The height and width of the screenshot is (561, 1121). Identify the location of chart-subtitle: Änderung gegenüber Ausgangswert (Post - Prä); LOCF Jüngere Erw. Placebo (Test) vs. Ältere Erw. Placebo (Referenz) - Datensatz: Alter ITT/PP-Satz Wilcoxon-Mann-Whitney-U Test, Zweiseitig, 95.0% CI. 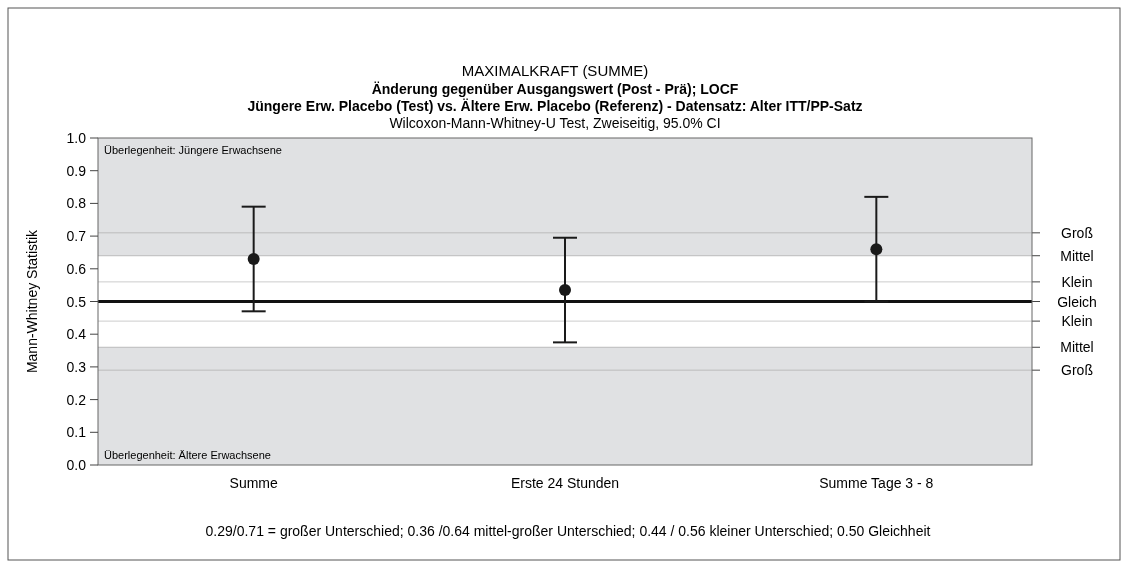
(555, 106).